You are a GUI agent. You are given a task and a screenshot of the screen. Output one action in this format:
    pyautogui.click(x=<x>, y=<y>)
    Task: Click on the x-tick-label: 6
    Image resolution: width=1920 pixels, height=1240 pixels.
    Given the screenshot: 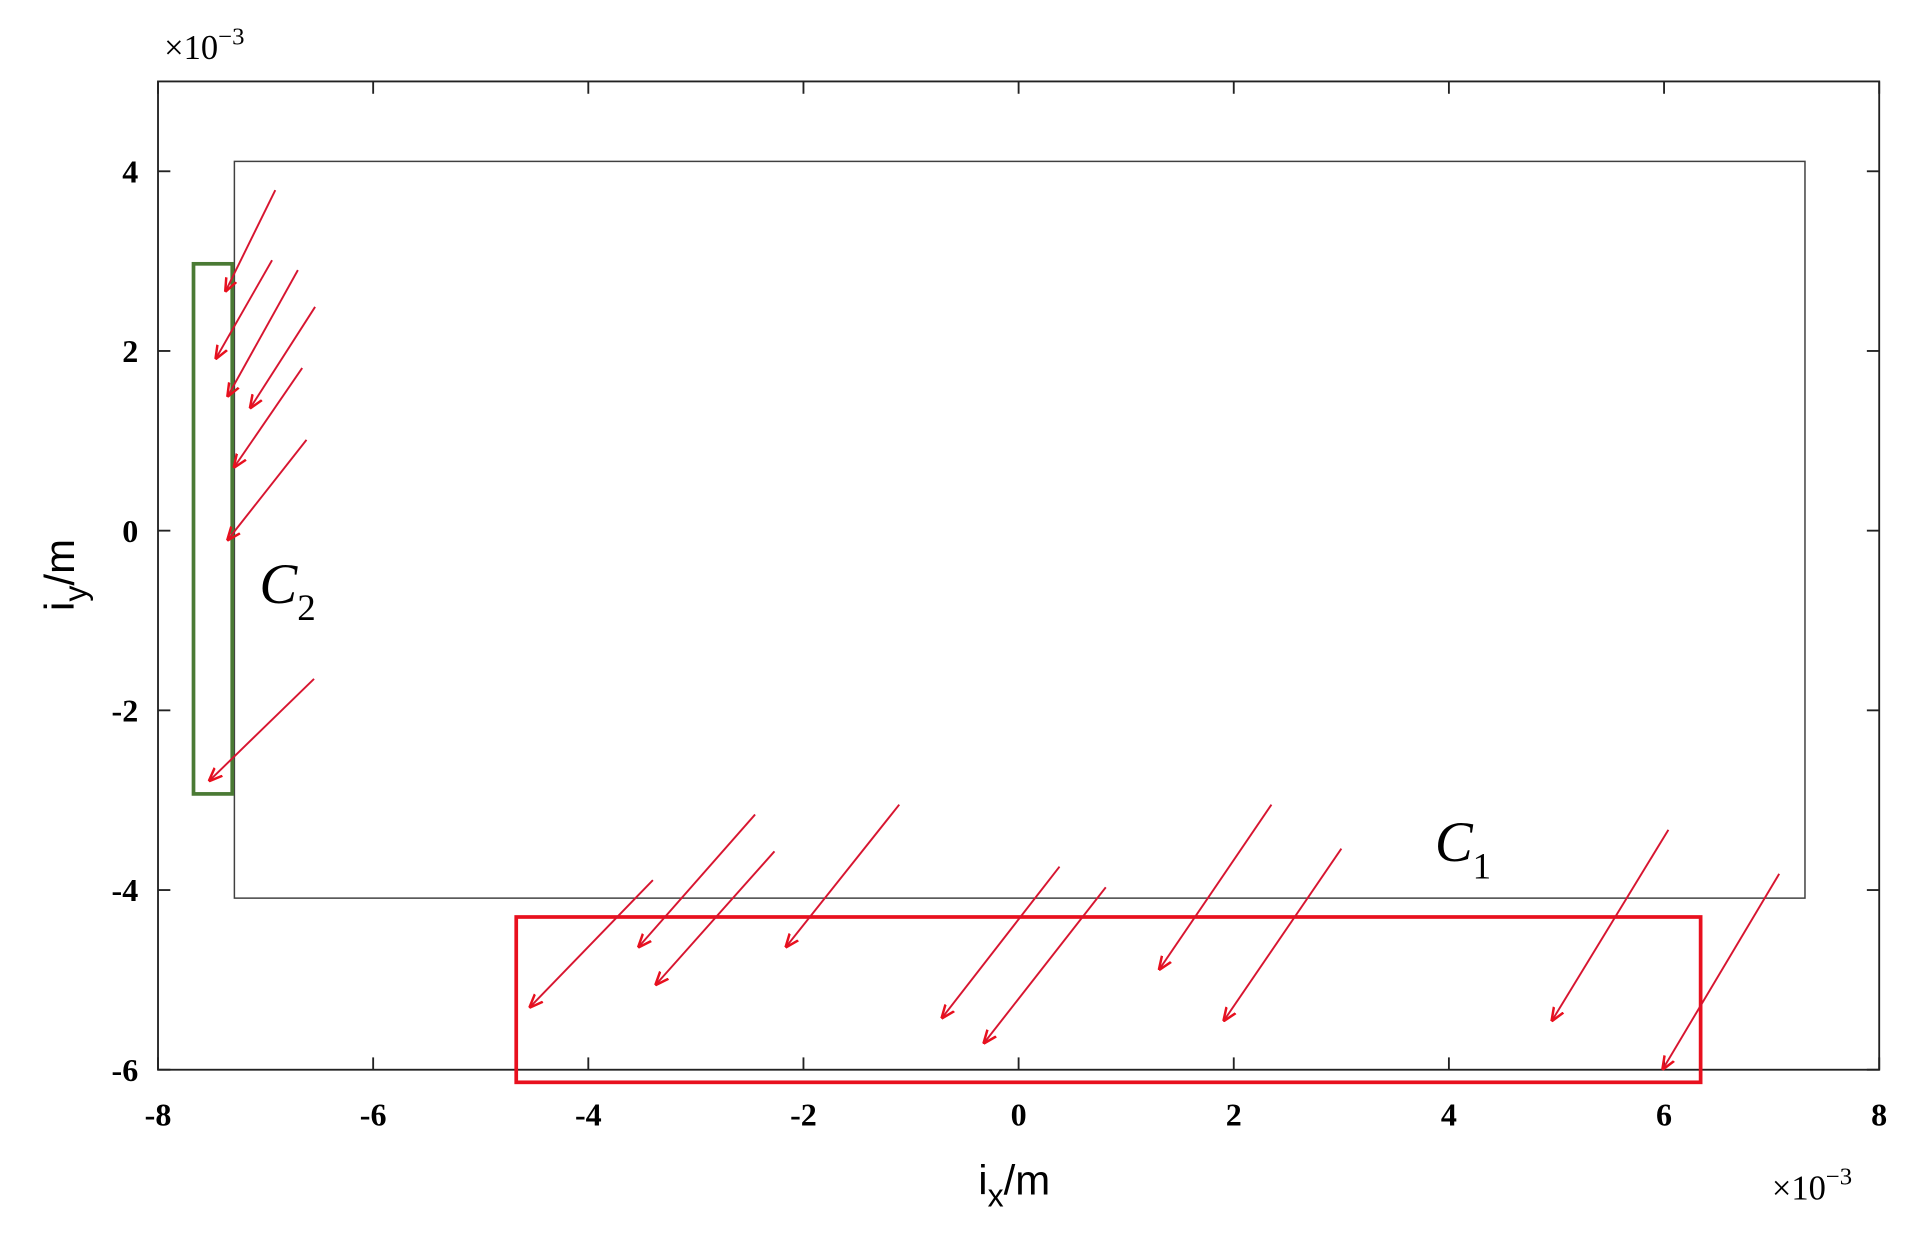 What is the action you would take?
    pyautogui.click(x=1664, y=1114)
    